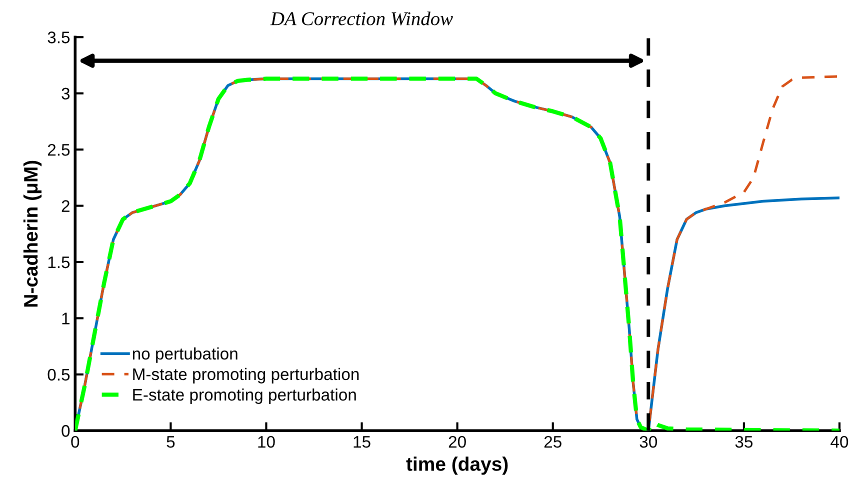  I want to click on x-tick-label: 0, so click(75, 442).